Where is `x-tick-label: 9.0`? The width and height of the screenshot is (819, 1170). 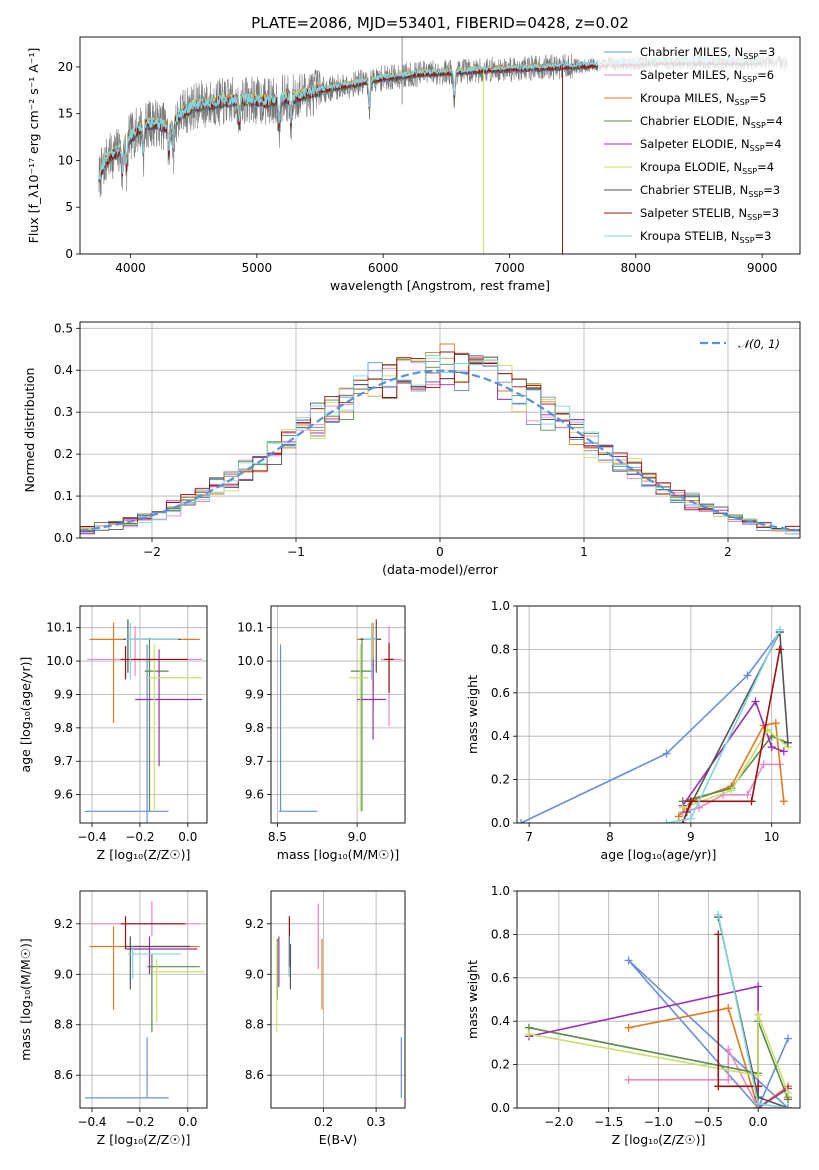
x-tick-label: 9.0 is located at coordinates (357, 837).